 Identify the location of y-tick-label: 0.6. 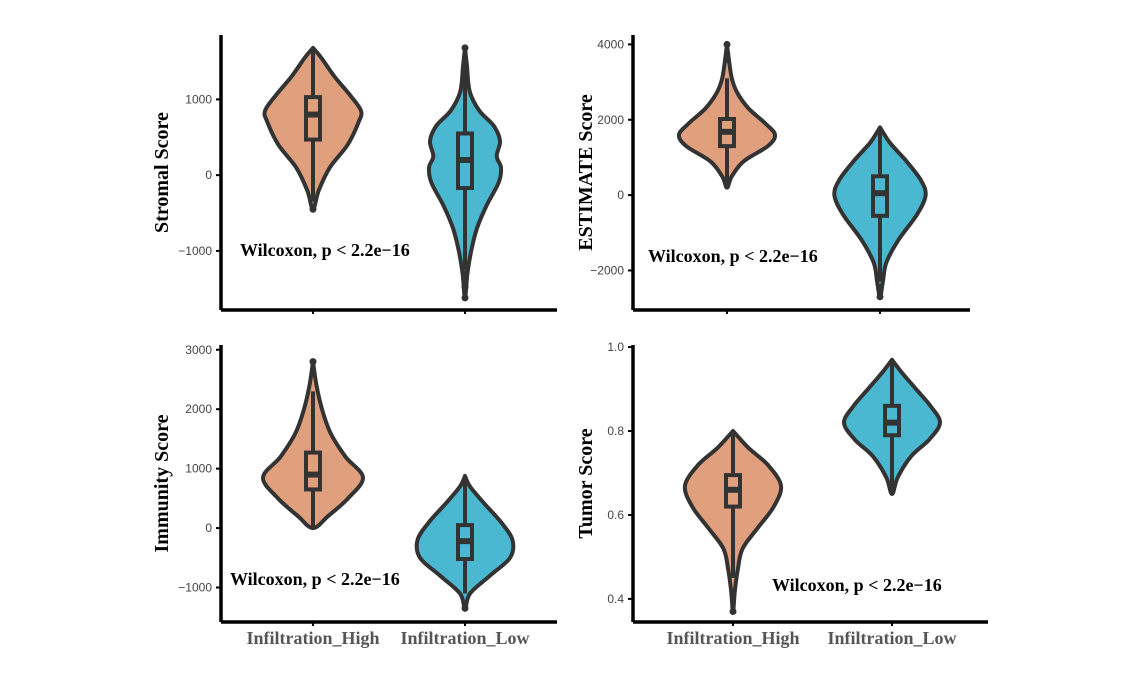
(615, 515).